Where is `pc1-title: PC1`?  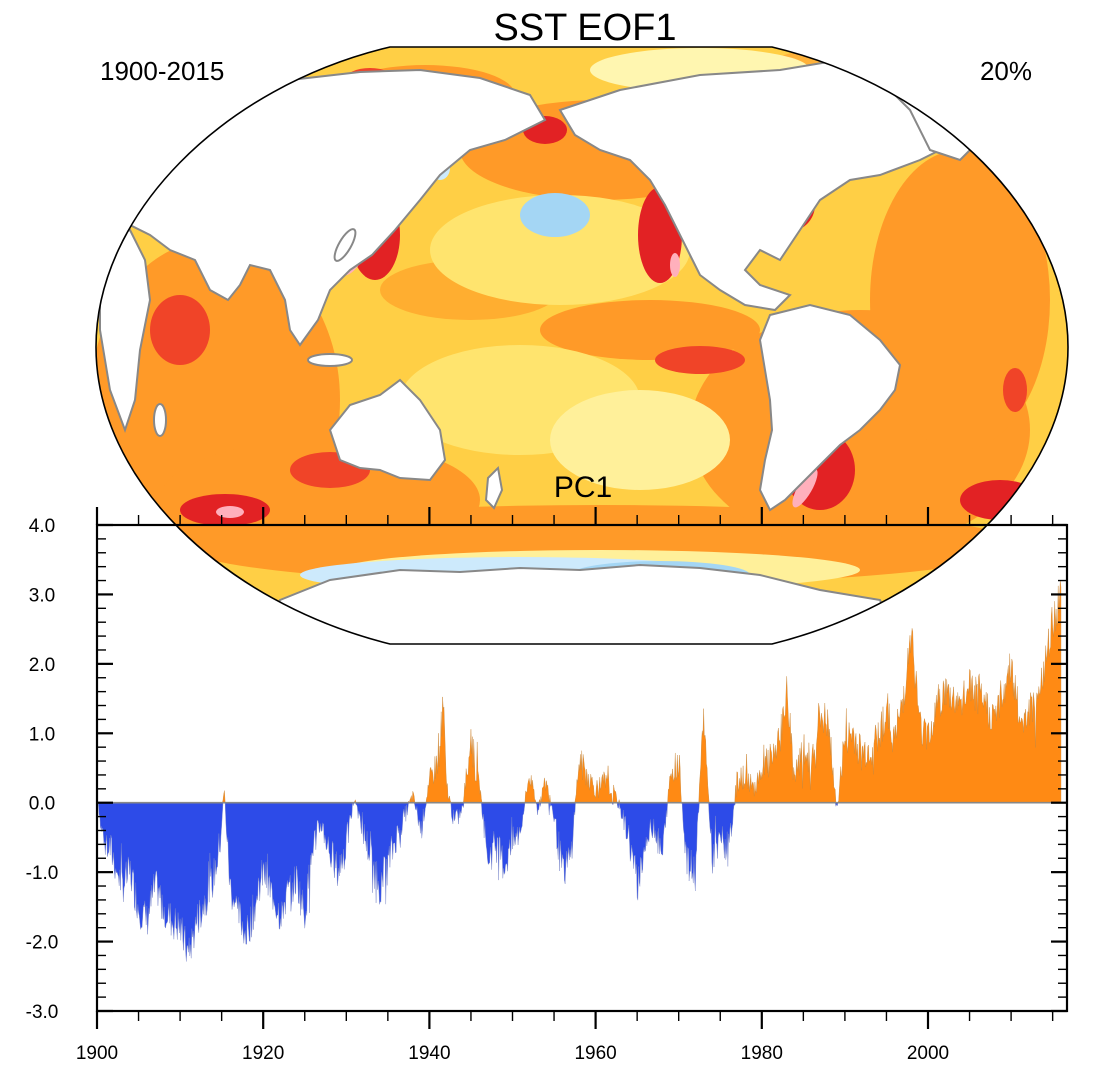 pc1-title: PC1 is located at coordinates (583, 487).